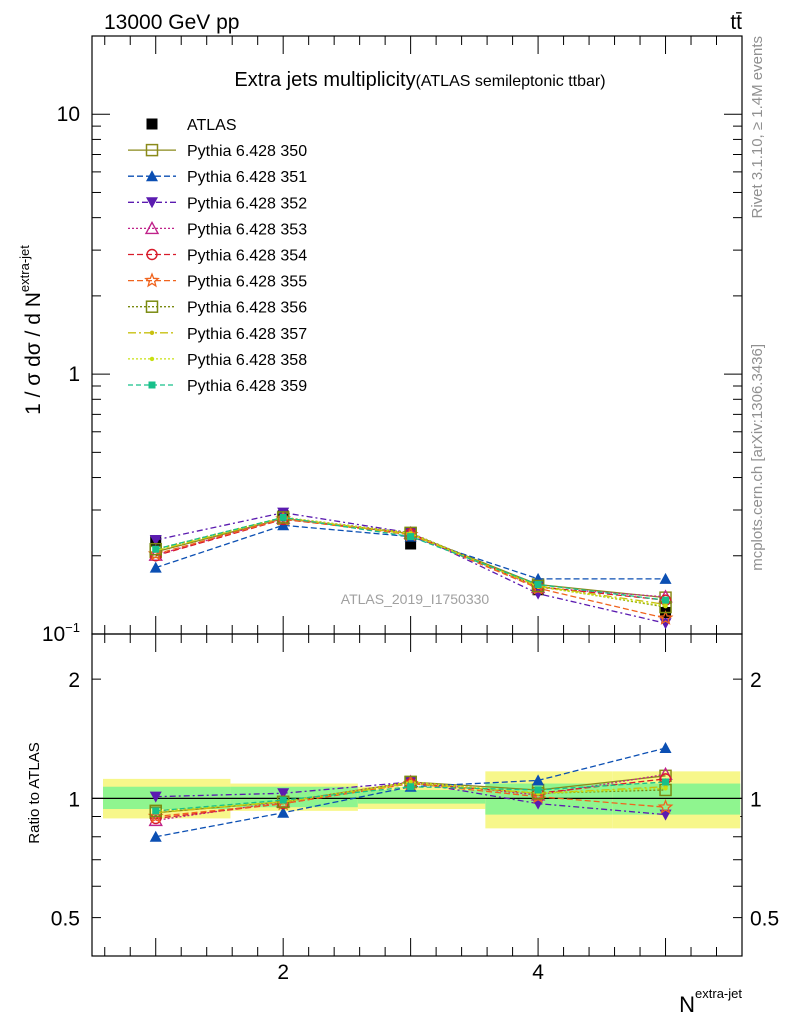  I want to click on legend-entry: Pythia 6.428 359, so click(217, 386).